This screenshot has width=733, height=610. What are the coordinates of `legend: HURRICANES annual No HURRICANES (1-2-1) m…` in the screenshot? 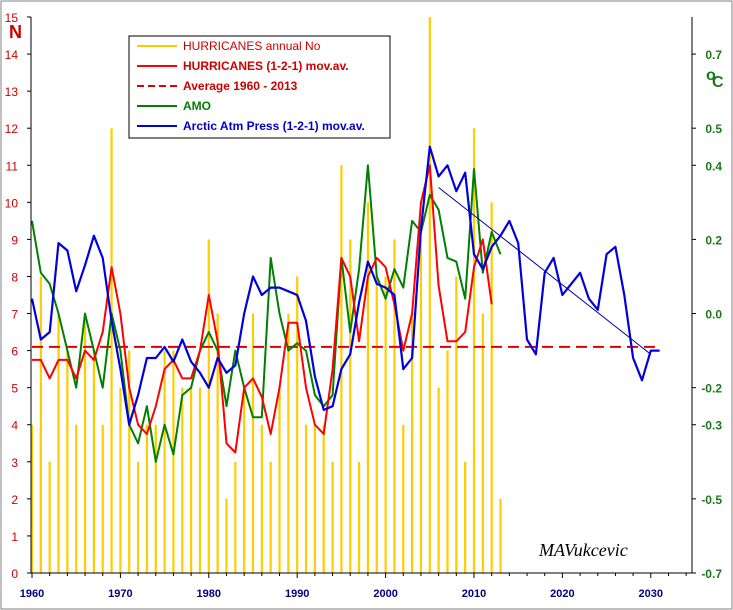 It's located at (259, 87).